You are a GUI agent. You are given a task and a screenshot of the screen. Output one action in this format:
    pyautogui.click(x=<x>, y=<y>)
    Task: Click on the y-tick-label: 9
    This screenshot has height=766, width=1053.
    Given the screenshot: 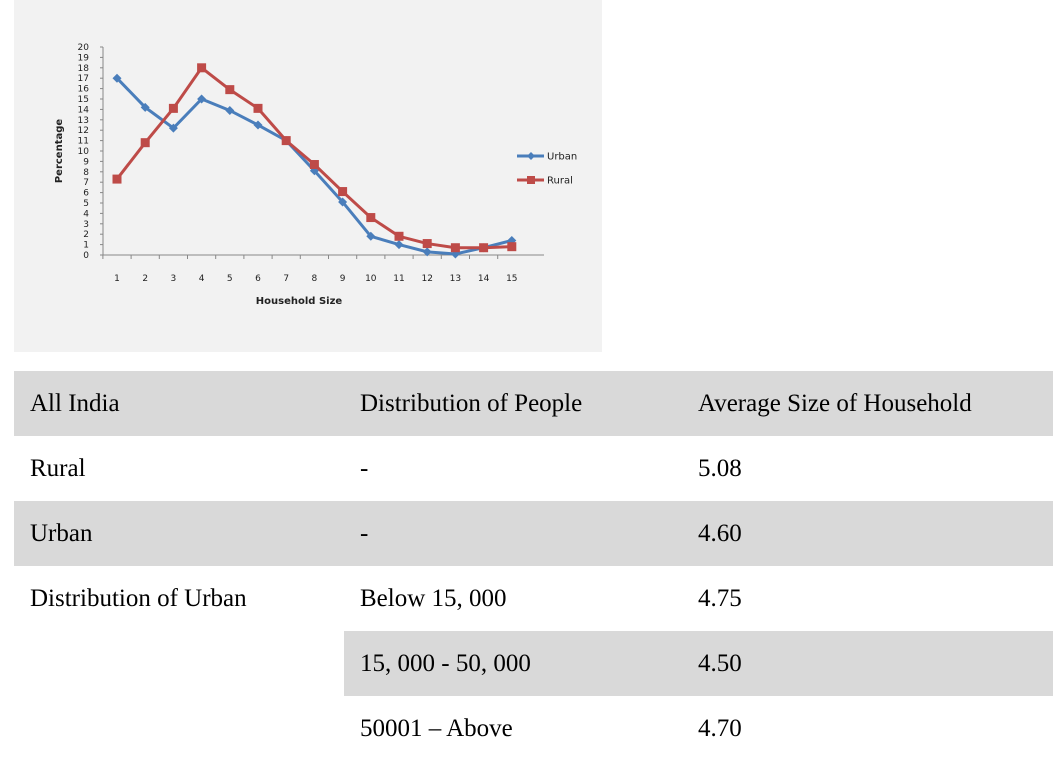 What is the action you would take?
    pyautogui.click(x=86, y=162)
    